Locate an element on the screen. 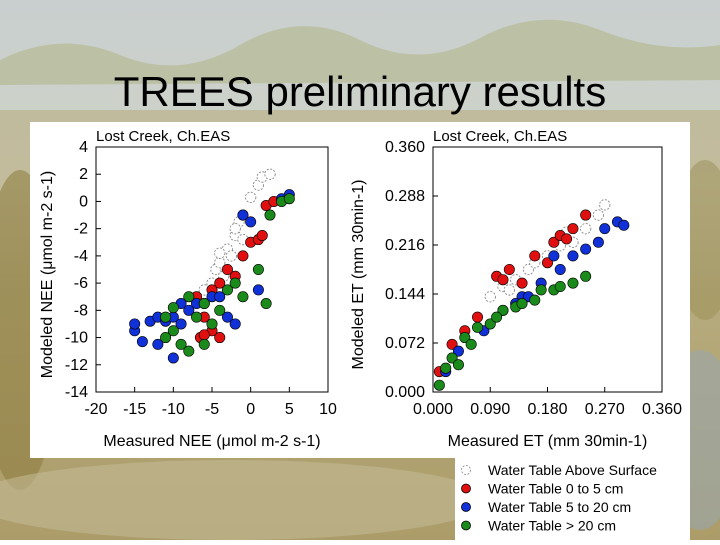 The height and width of the screenshot is (545, 720). y-axis-label: Modeled NEE (μmol m-2 s-1) is located at coordinates (47, 275).